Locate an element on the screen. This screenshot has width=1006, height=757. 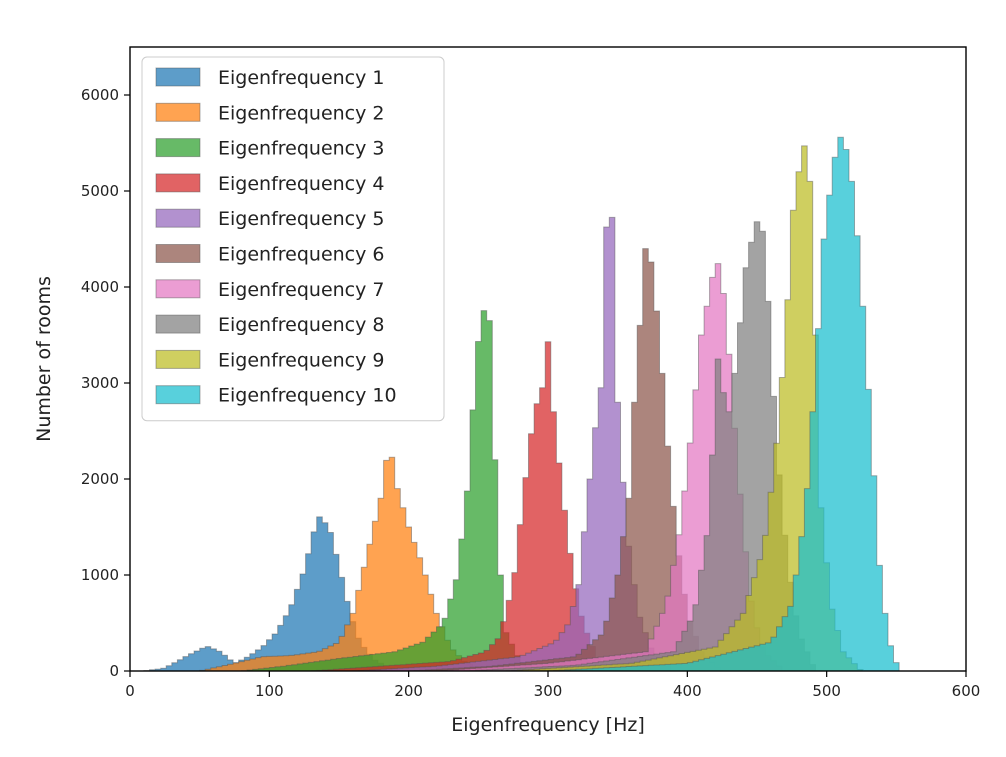
x-tick-label: 300 is located at coordinates (548, 691).